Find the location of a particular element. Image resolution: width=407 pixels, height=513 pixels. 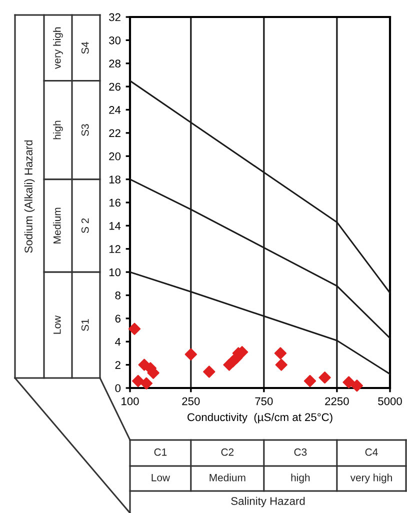

text: C4 is located at coordinates (371, 452).